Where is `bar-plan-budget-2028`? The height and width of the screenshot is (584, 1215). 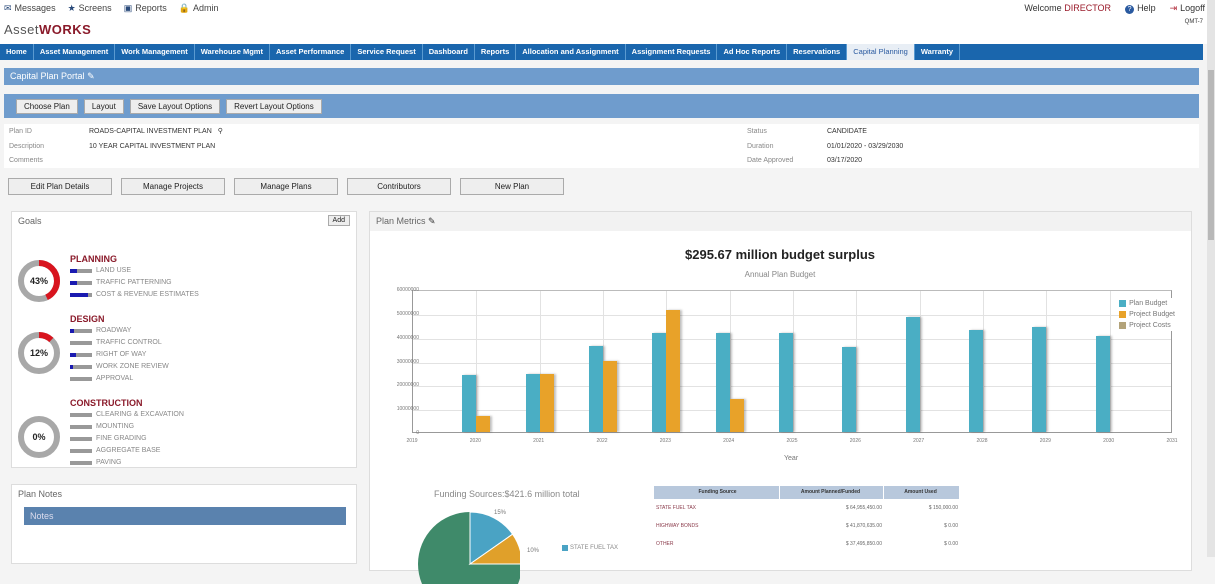
bar-plan-budget-2028 is located at coordinates (976, 380).